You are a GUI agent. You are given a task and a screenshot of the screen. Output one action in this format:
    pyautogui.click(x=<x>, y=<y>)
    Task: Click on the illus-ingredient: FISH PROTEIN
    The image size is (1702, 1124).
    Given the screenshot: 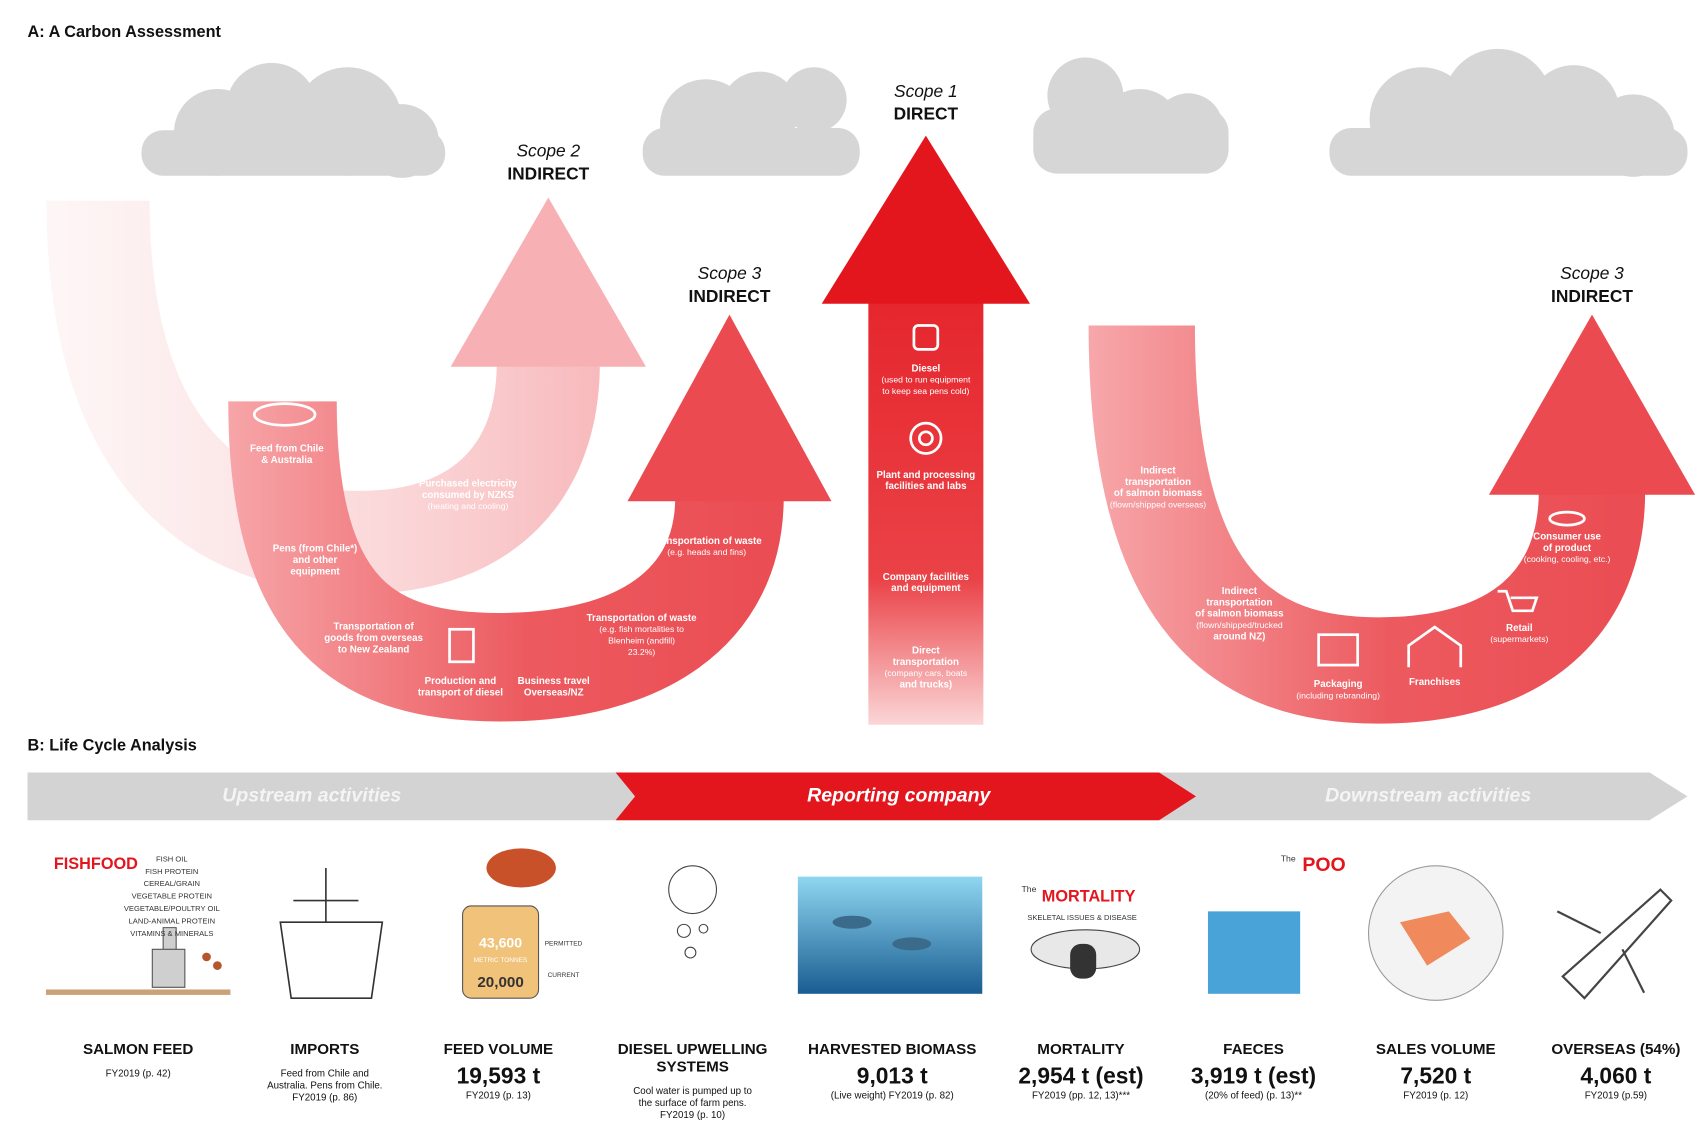 What is the action you would take?
    pyautogui.click(x=171, y=871)
    